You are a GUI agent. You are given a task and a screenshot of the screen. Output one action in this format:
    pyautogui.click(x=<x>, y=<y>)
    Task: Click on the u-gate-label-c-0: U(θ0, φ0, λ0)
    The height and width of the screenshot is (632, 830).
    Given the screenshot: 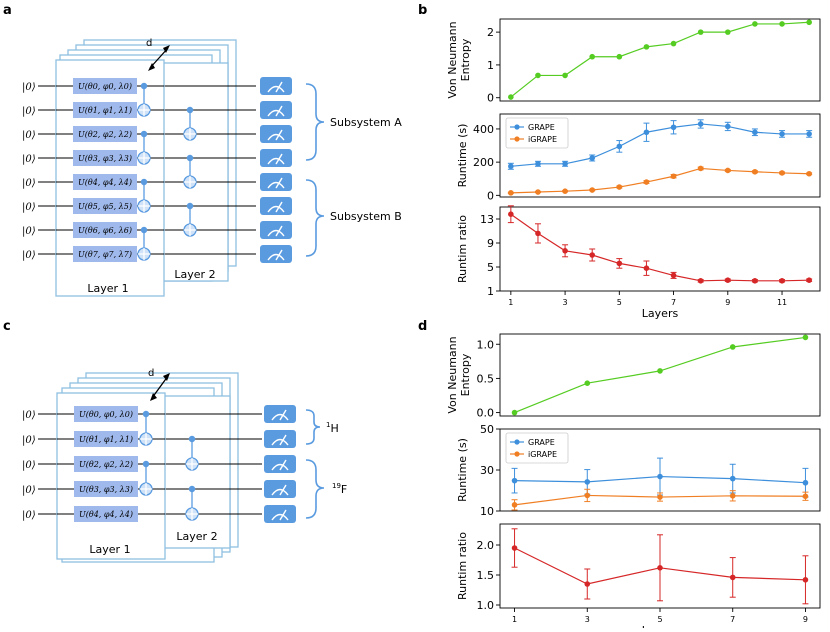 What is the action you would take?
    pyautogui.click(x=106, y=414)
    